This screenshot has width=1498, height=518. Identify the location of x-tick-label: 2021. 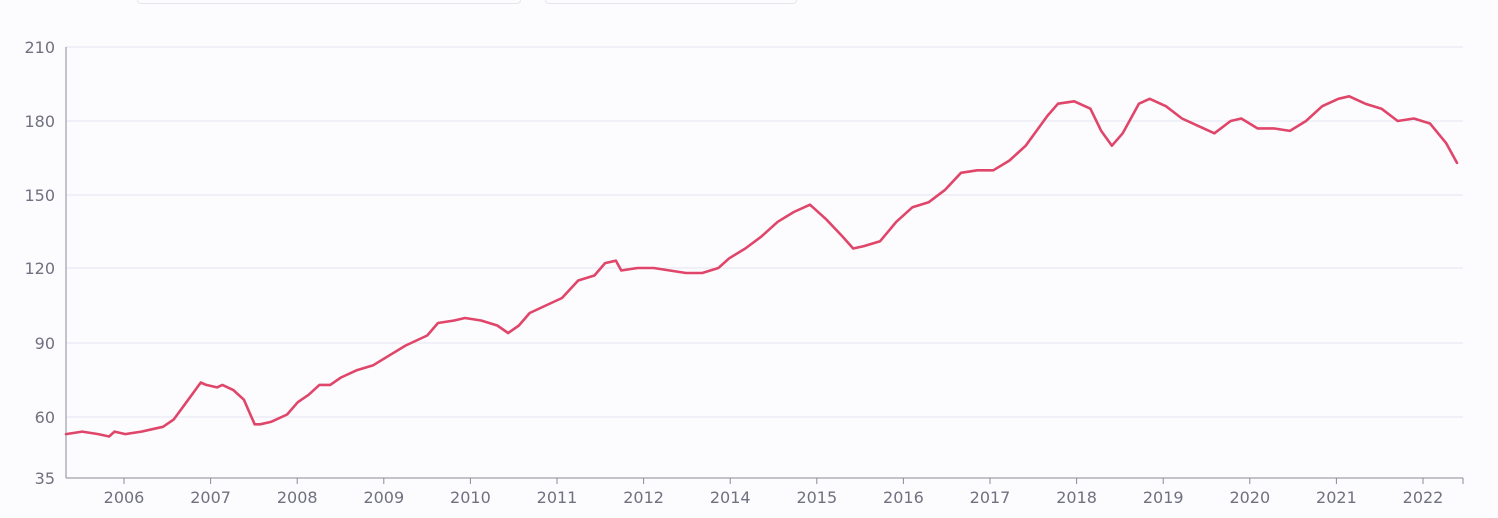
(1336, 497).